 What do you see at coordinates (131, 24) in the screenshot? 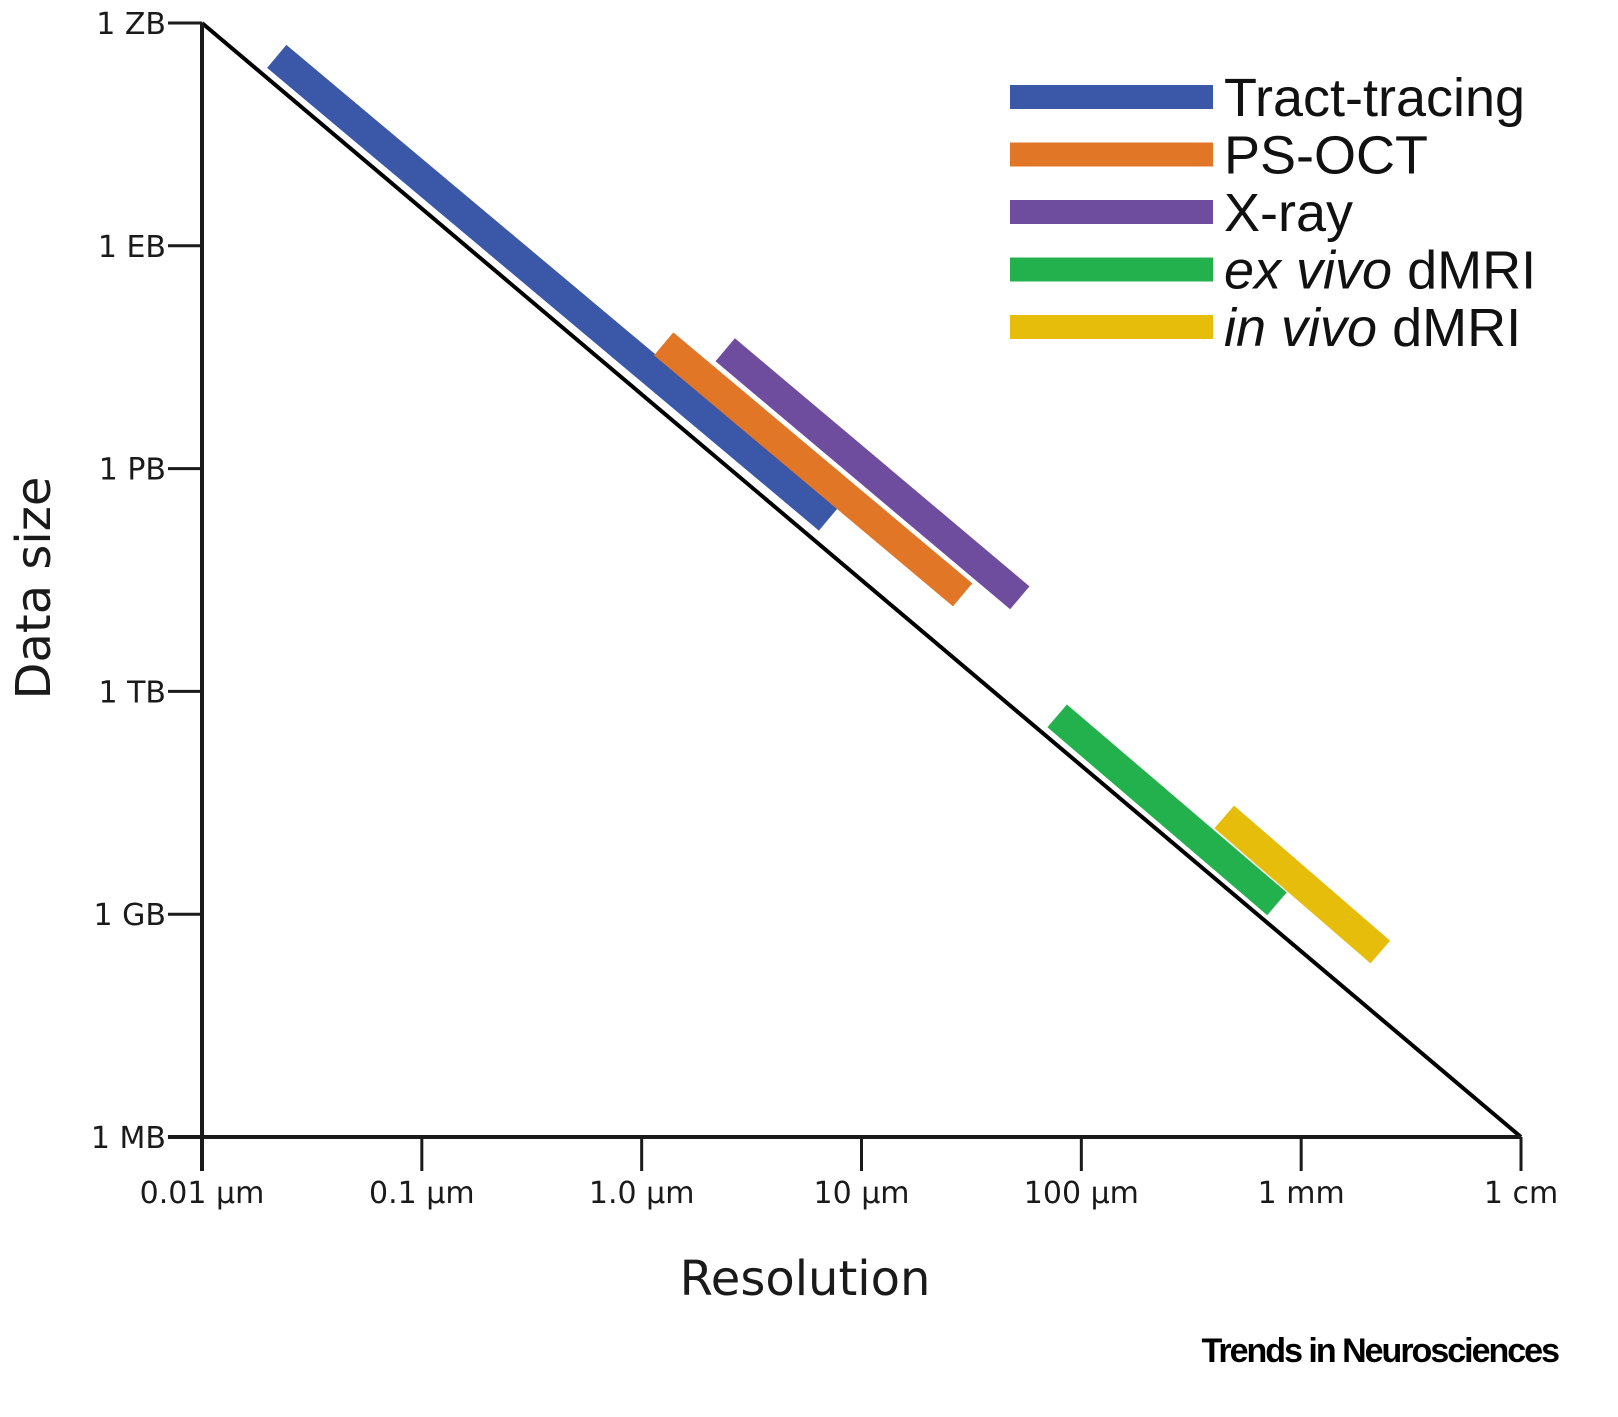
I see `y-tick-label: 1 ZB` at bounding box center [131, 24].